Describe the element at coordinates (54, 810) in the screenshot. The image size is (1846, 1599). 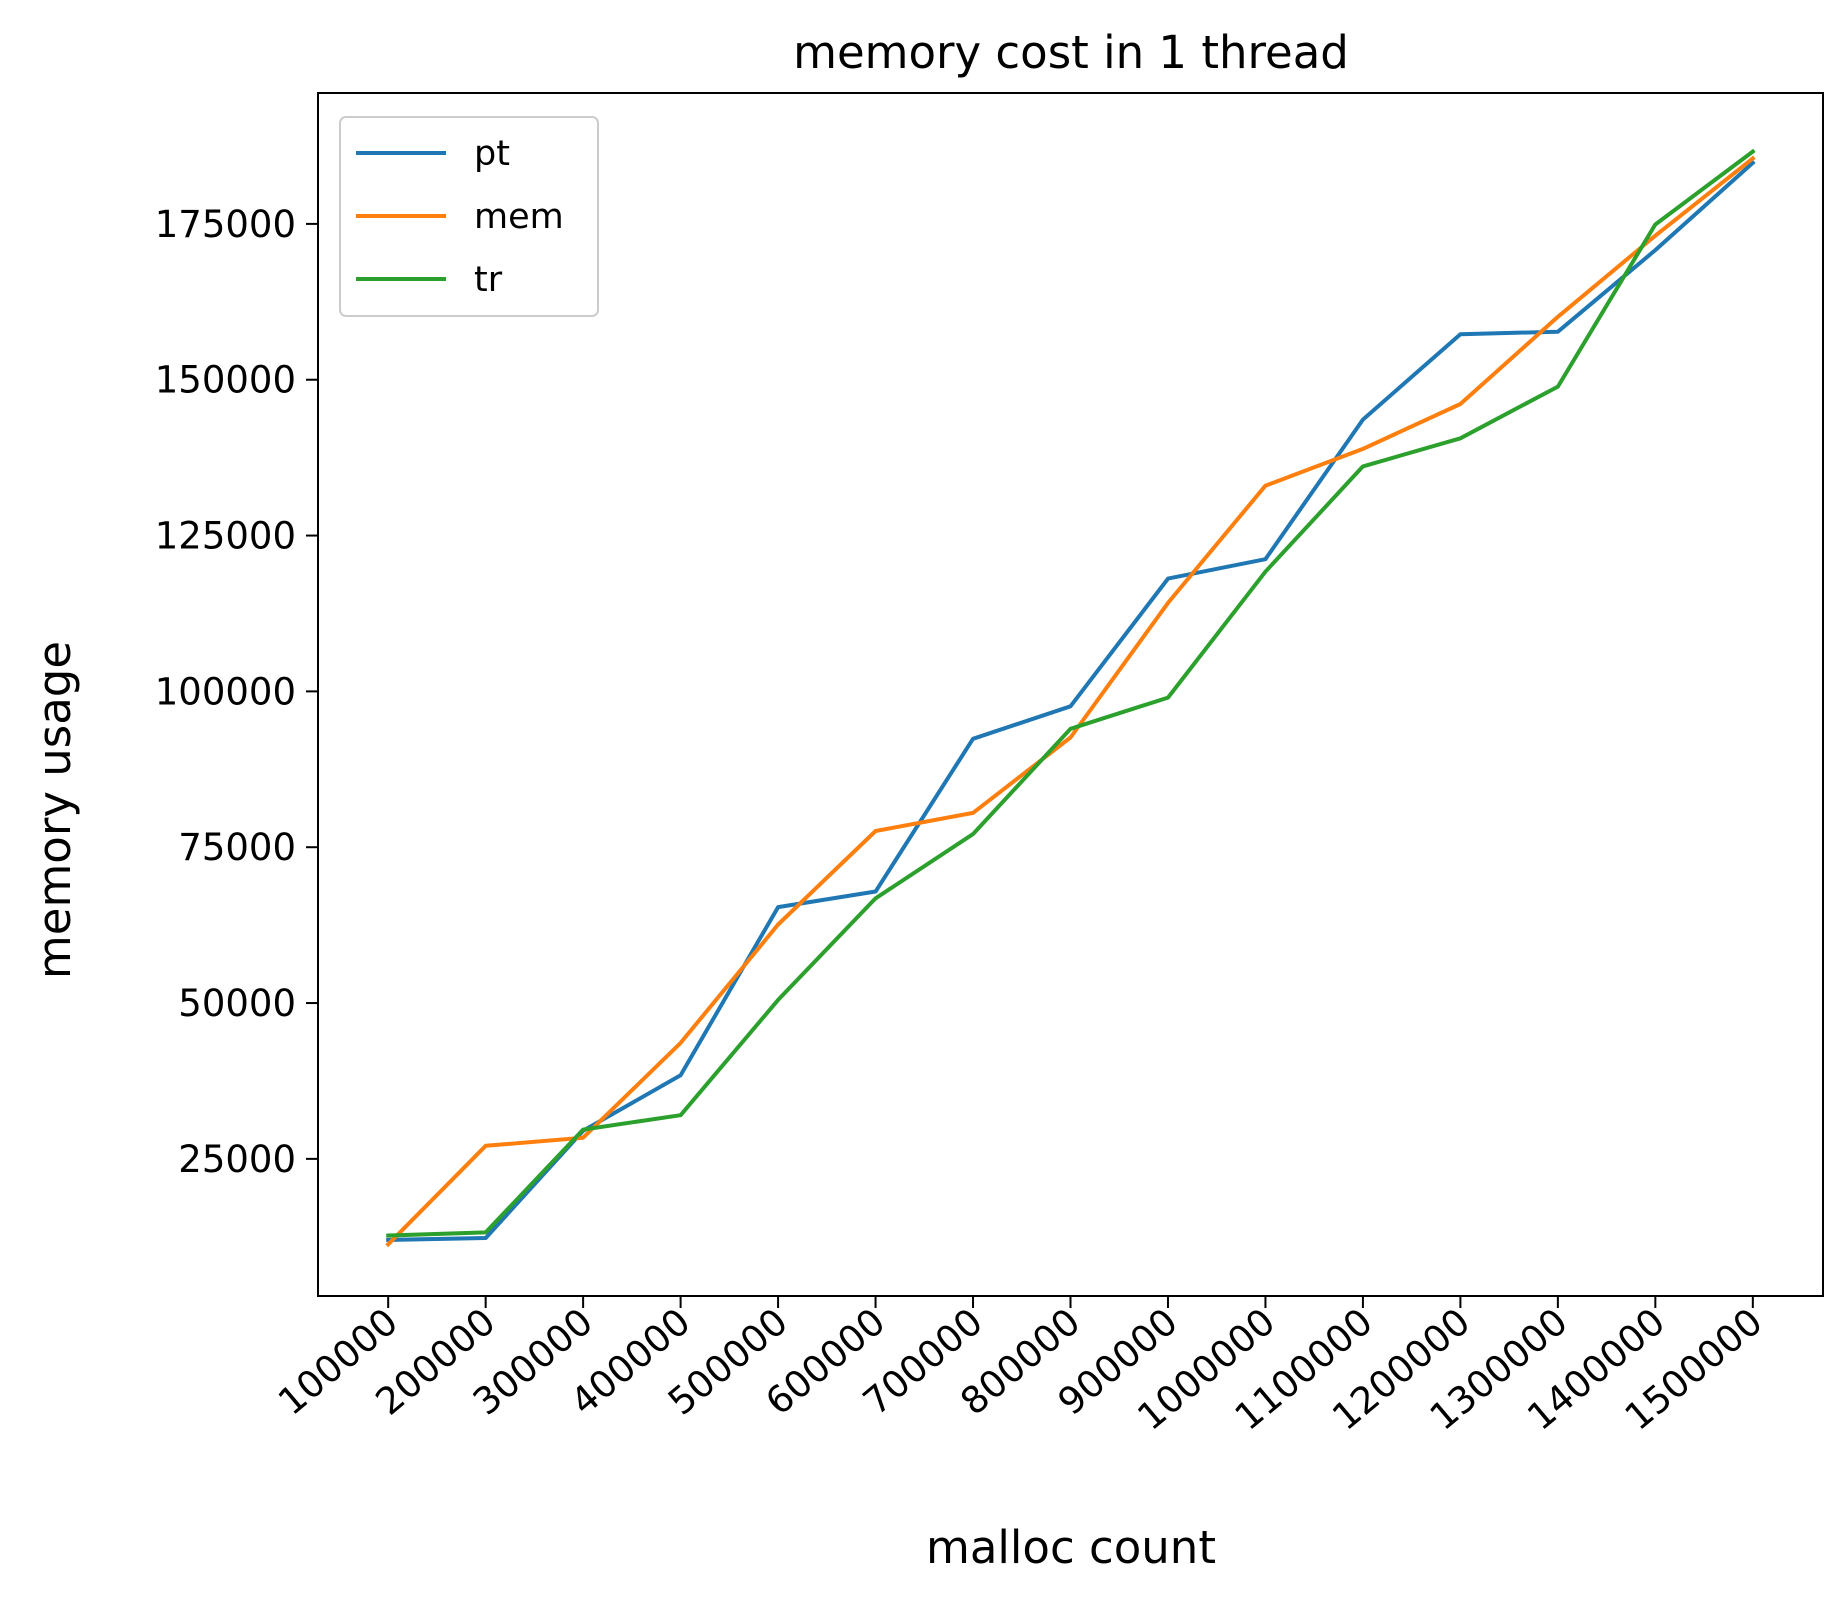
I see `y-axis-title: memory usage` at that location.